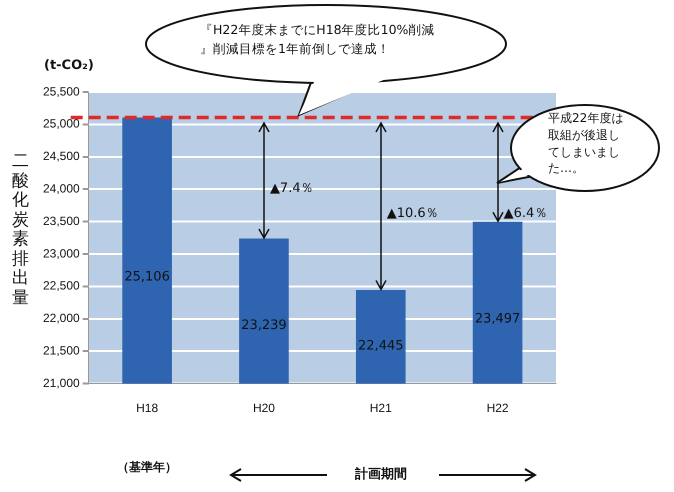 The height and width of the screenshot is (492, 674). What do you see at coordinates (317, 39) in the screenshot?
I see `text: 『H22年度末までにH18年度比10%削減』削減目標を1年前倒しで達成！` at bounding box center [317, 39].